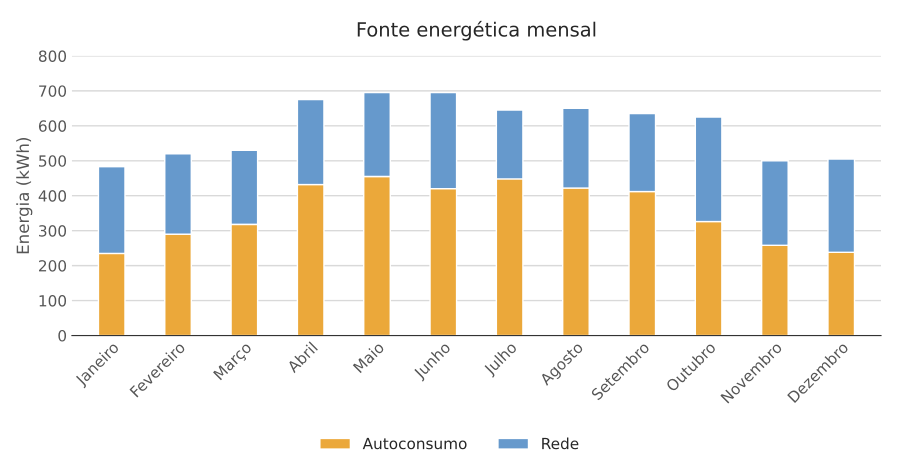  What do you see at coordinates (62, 336) in the screenshot?
I see `y-tick-label: 0` at bounding box center [62, 336].